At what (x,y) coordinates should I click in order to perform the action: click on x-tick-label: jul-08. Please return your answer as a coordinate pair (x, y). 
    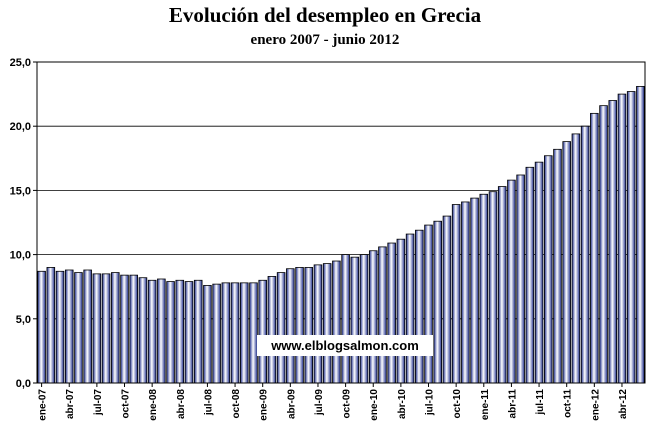
    Looking at the image, I should click on (208, 403).